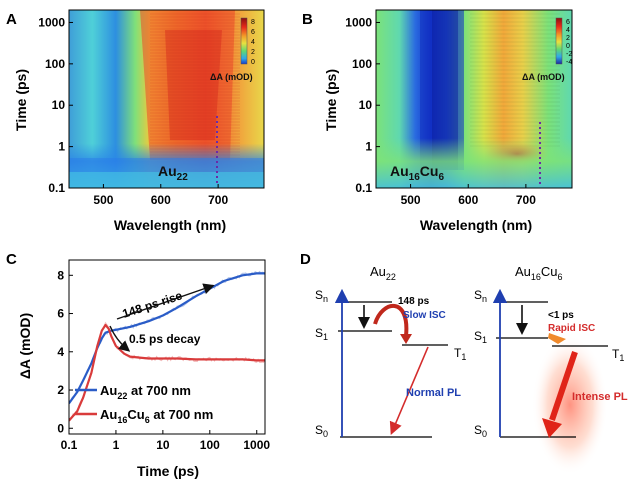 The width and height of the screenshot is (640, 486). What do you see at coordinates (60, 314) in the screenshot?
I see `ytick-label-c: 6` at bounding box center [60, 314].